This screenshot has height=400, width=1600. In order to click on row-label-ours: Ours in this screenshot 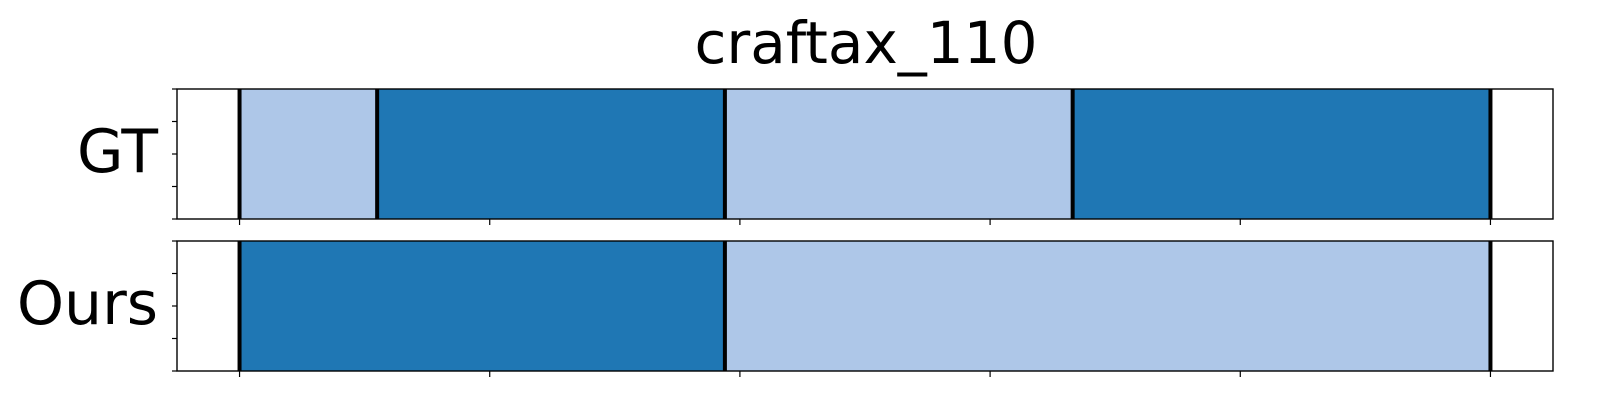, I will do `click(87, 304)`.